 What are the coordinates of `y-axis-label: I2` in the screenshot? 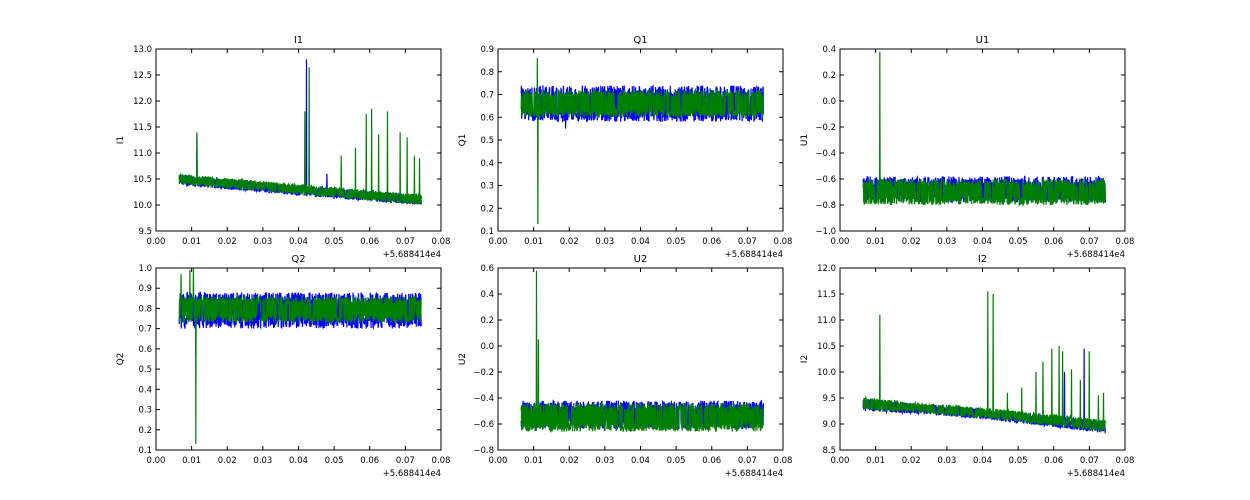 It's located at (805, 359).